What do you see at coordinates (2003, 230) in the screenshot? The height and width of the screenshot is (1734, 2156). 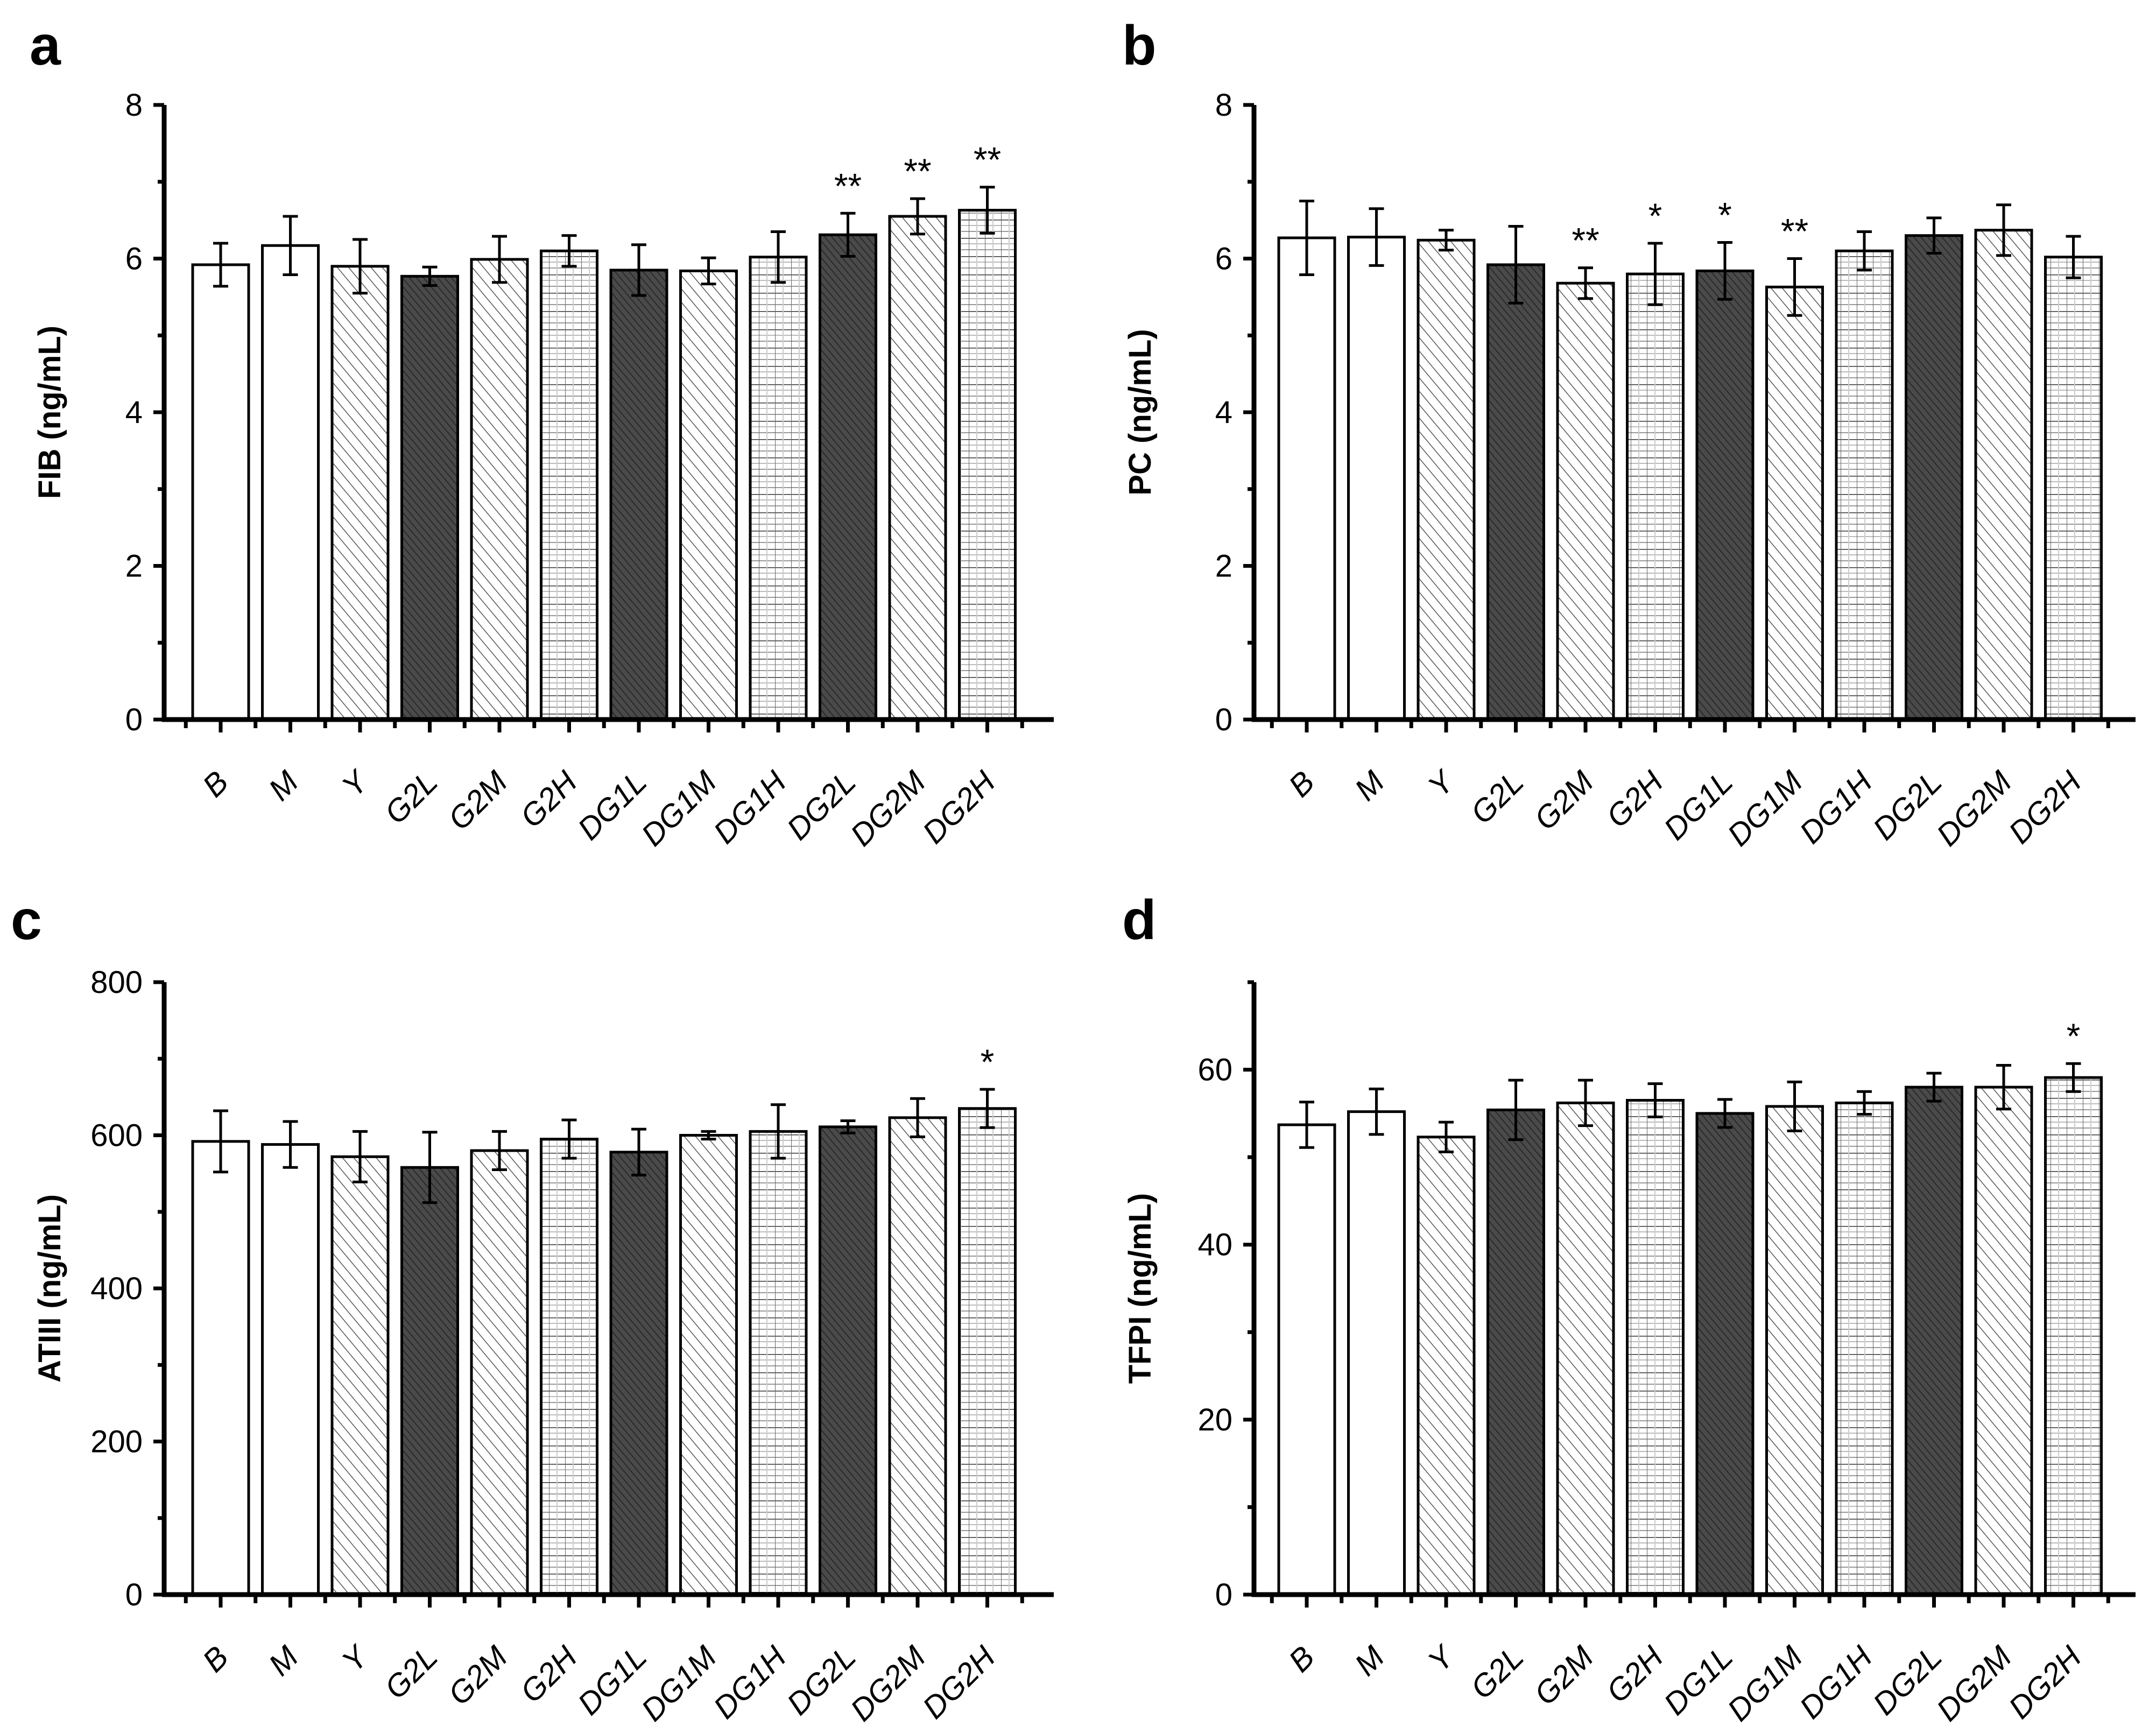 I see `error-bar-DG2M` at bounding box center [2003, 230].